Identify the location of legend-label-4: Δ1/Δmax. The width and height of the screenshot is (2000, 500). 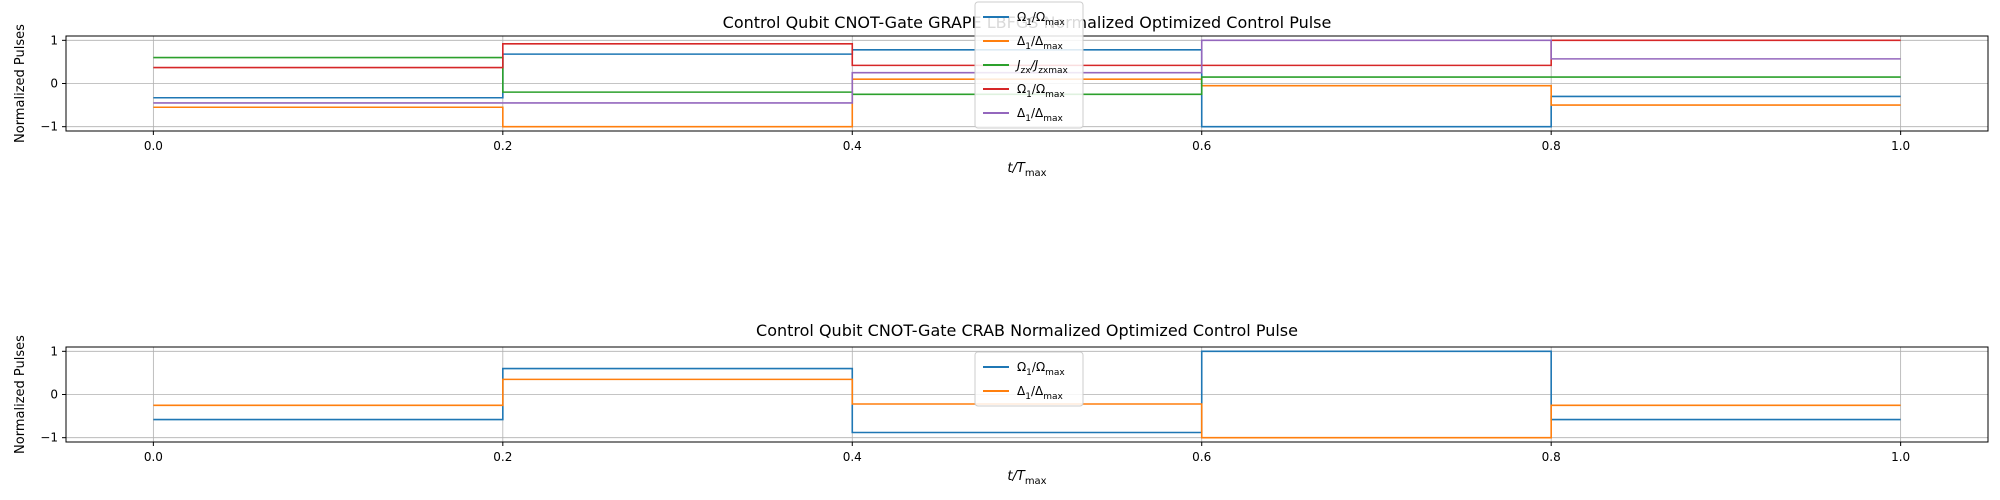
(1040, 115).